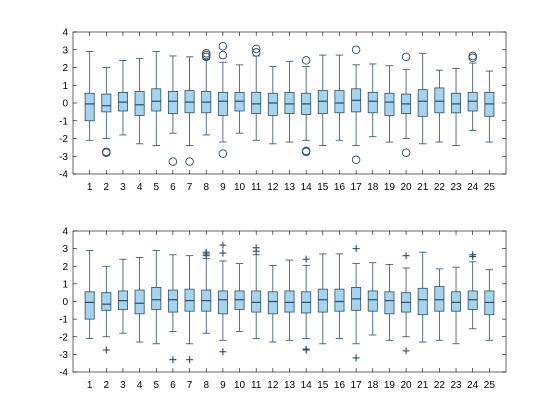  What do you see at coordinates (107, 385) in the screenshot?
I see `x-tick-label: 2` at bounding box center [107, 385].